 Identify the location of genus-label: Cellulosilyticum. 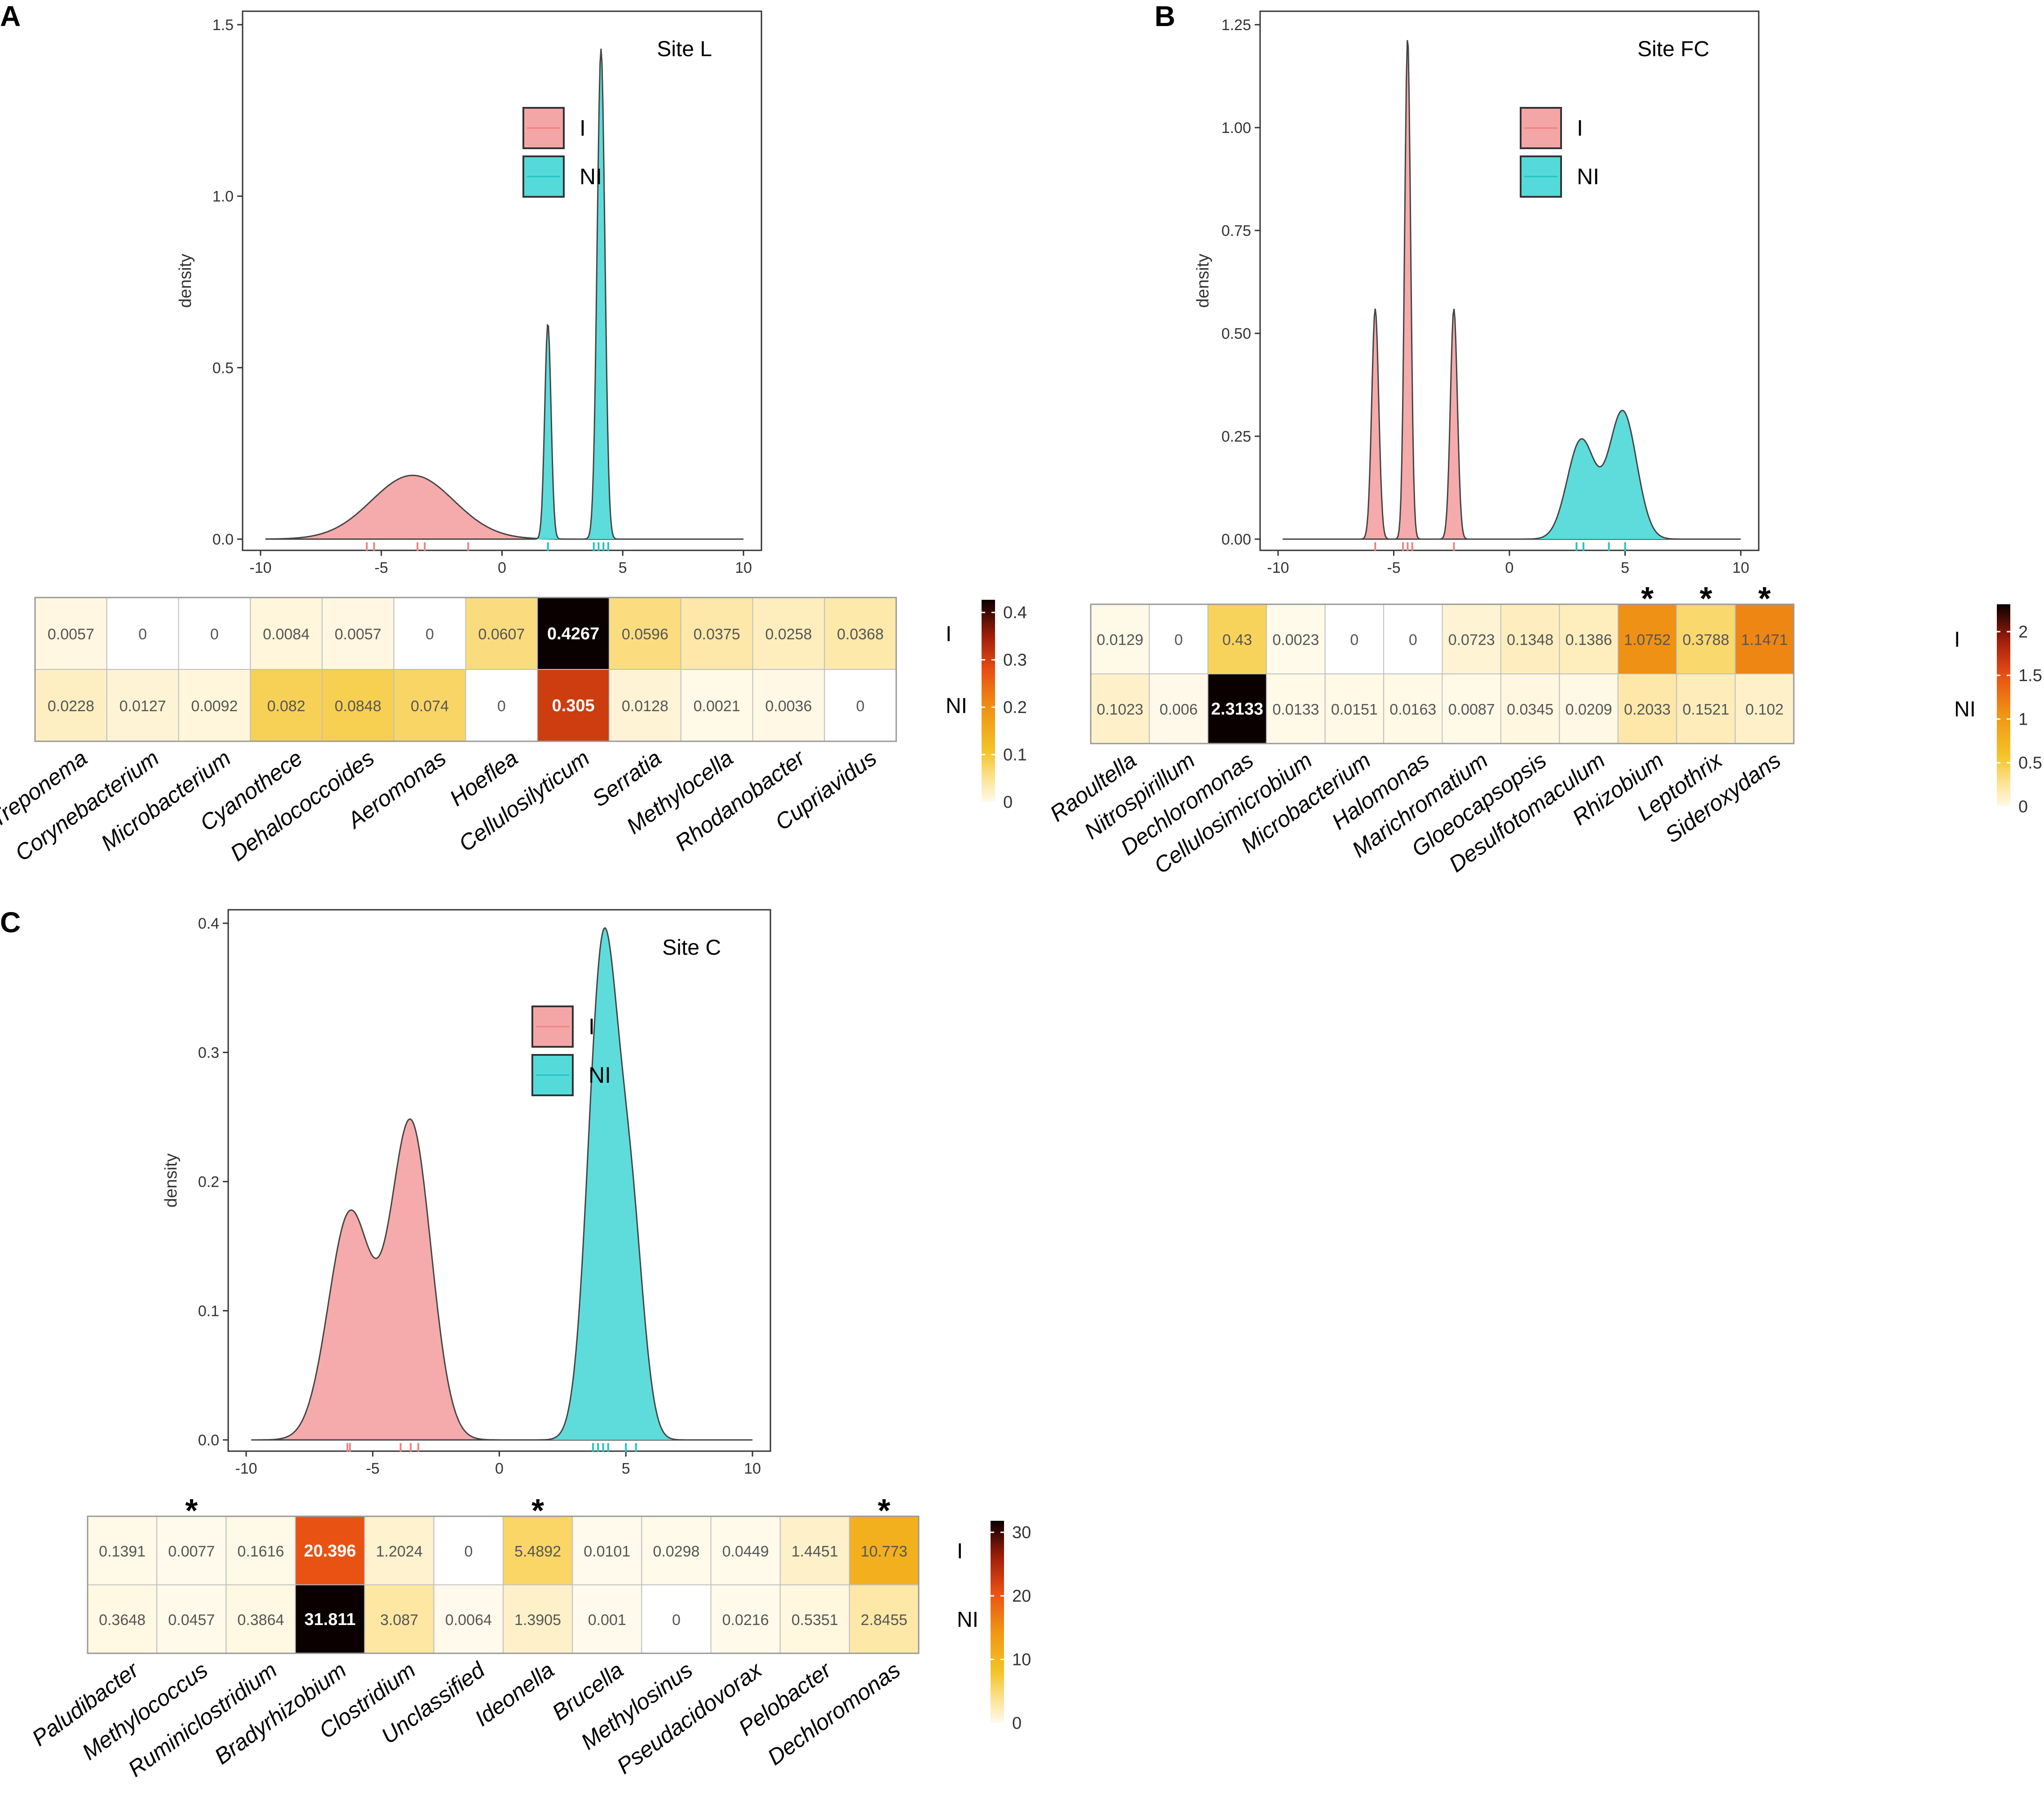
(524, 801).